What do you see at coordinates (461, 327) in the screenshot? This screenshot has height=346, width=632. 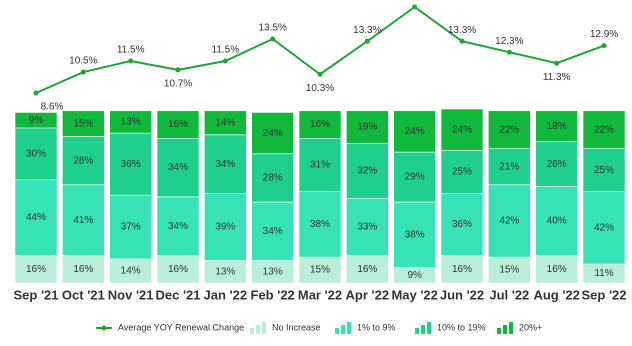 I see `legend-label: 10% to 19%` at bounding box center [461, 327].